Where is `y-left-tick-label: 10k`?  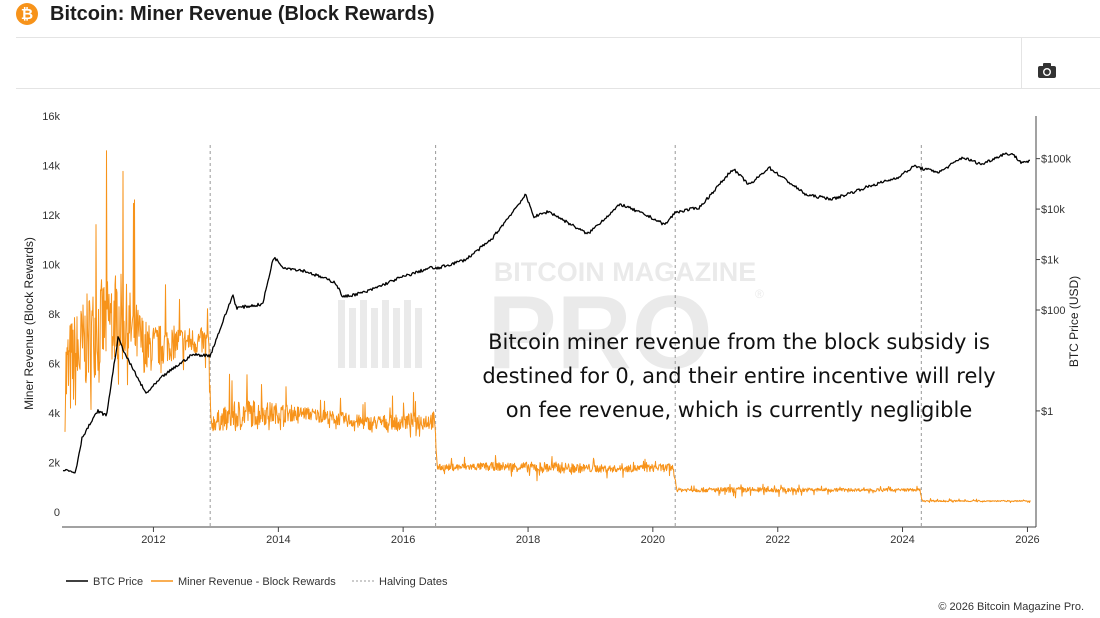
y-left-tick-label: 10k is located at coordinates (51, 266).